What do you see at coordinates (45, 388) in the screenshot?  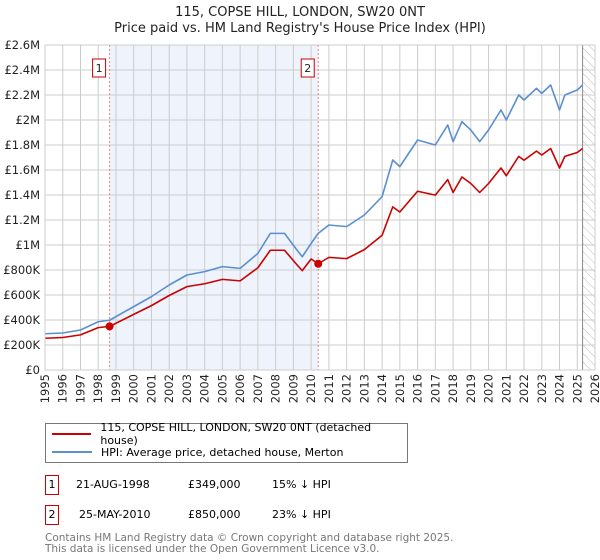 I see `x-tick-label: 1995` at bounding box center [45, 388].